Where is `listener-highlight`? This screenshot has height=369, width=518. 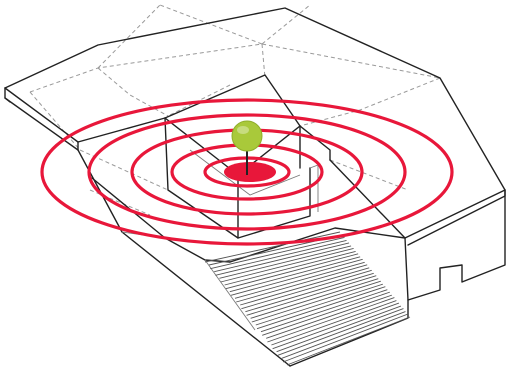 listener-highlight is located at coordinates (243, 130).